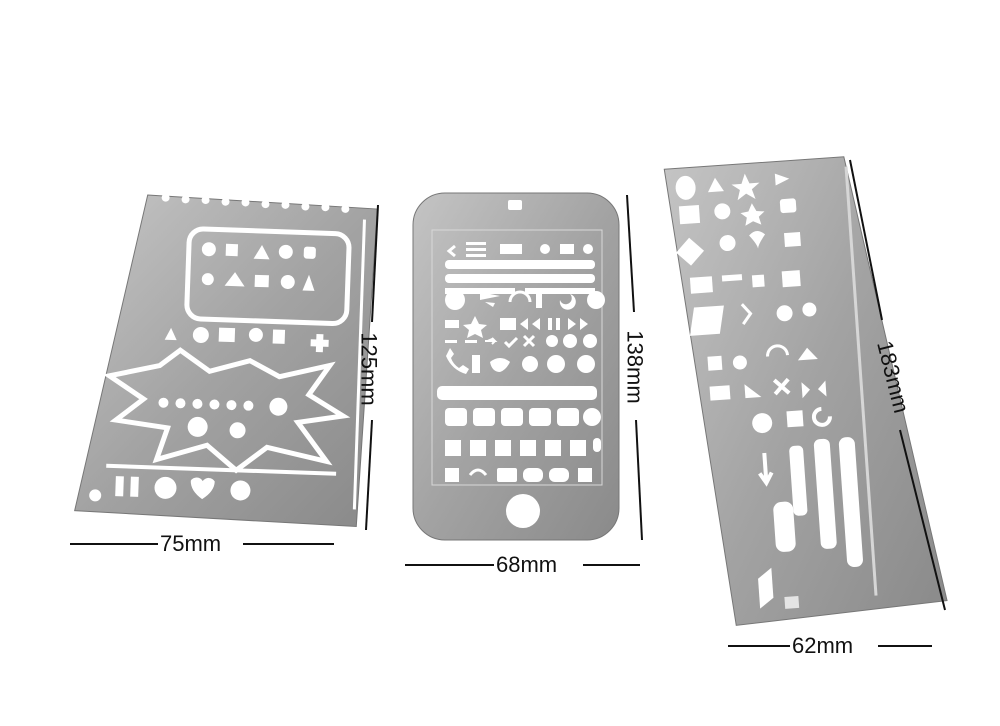  I want to click on phone-icon-cutouts, so click(525, 332).